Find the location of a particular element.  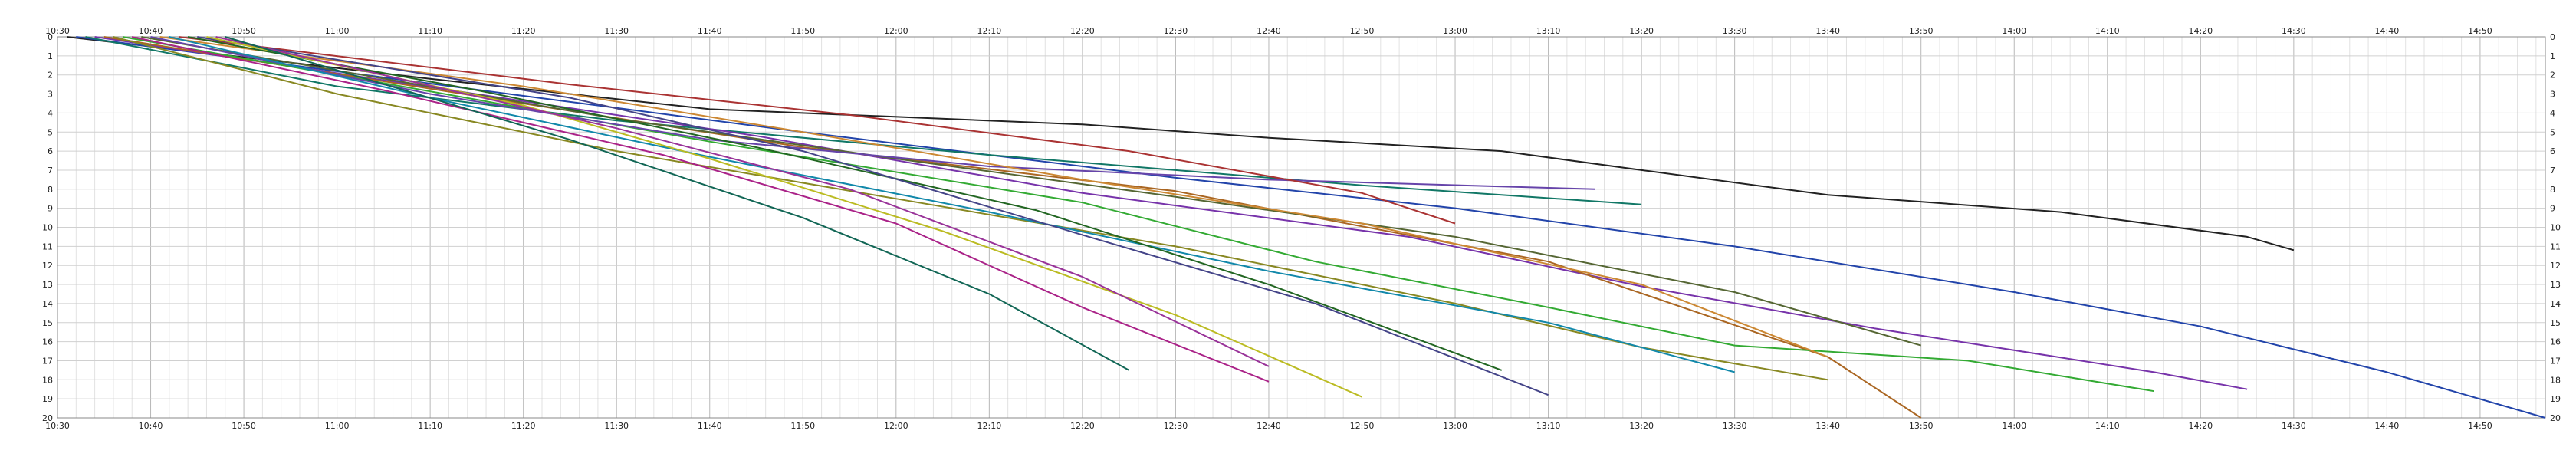

x-tick-label-bottom: 11:50 is located at coordinates (803, 426).